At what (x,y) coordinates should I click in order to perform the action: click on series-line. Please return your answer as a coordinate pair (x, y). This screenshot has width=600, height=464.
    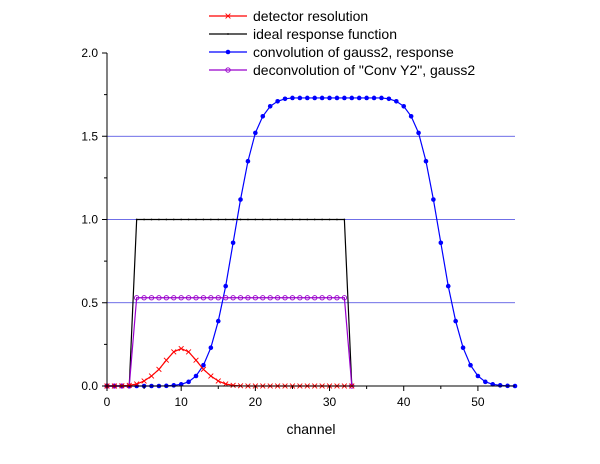
    Looking at the image, I should click on (230, 342).